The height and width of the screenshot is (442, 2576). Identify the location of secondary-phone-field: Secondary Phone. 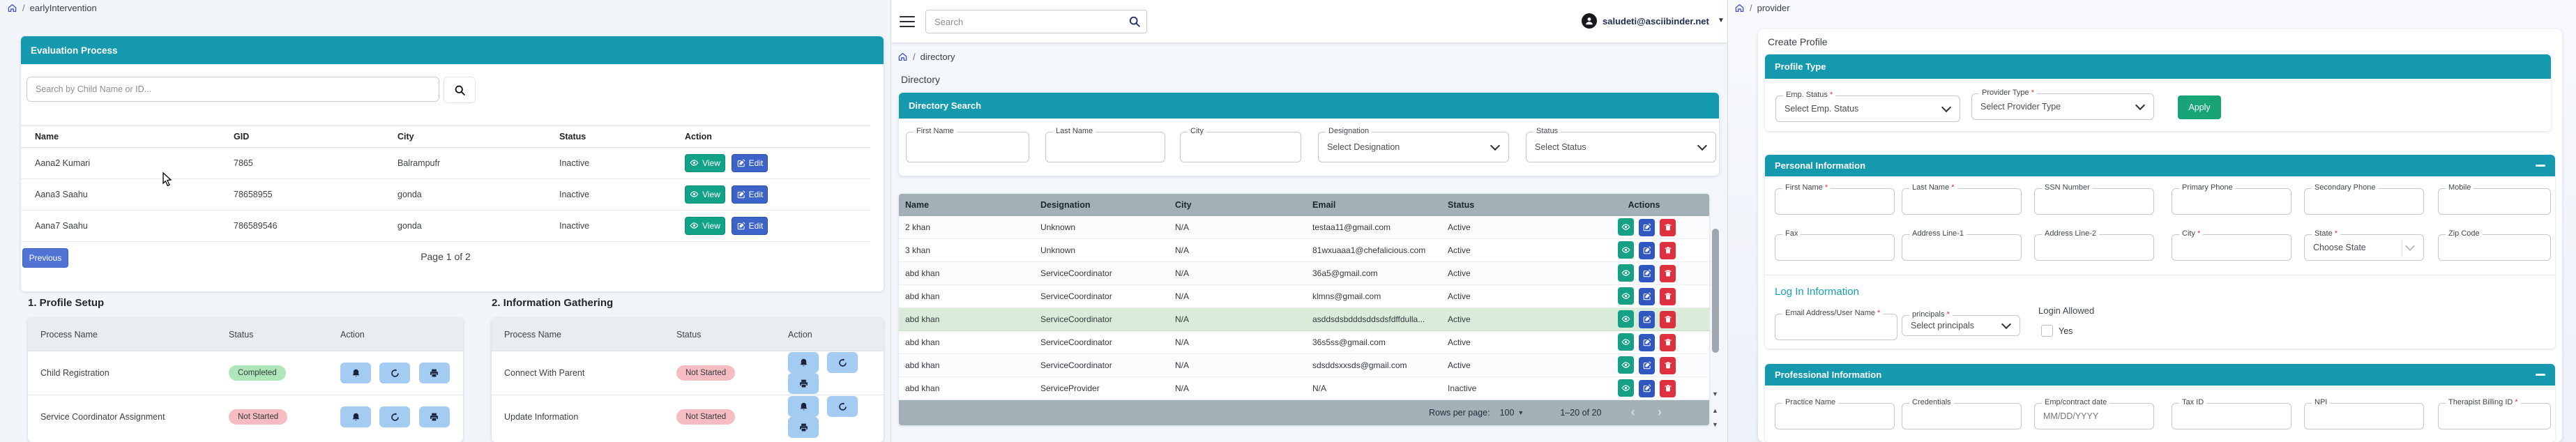
(2364, 199).